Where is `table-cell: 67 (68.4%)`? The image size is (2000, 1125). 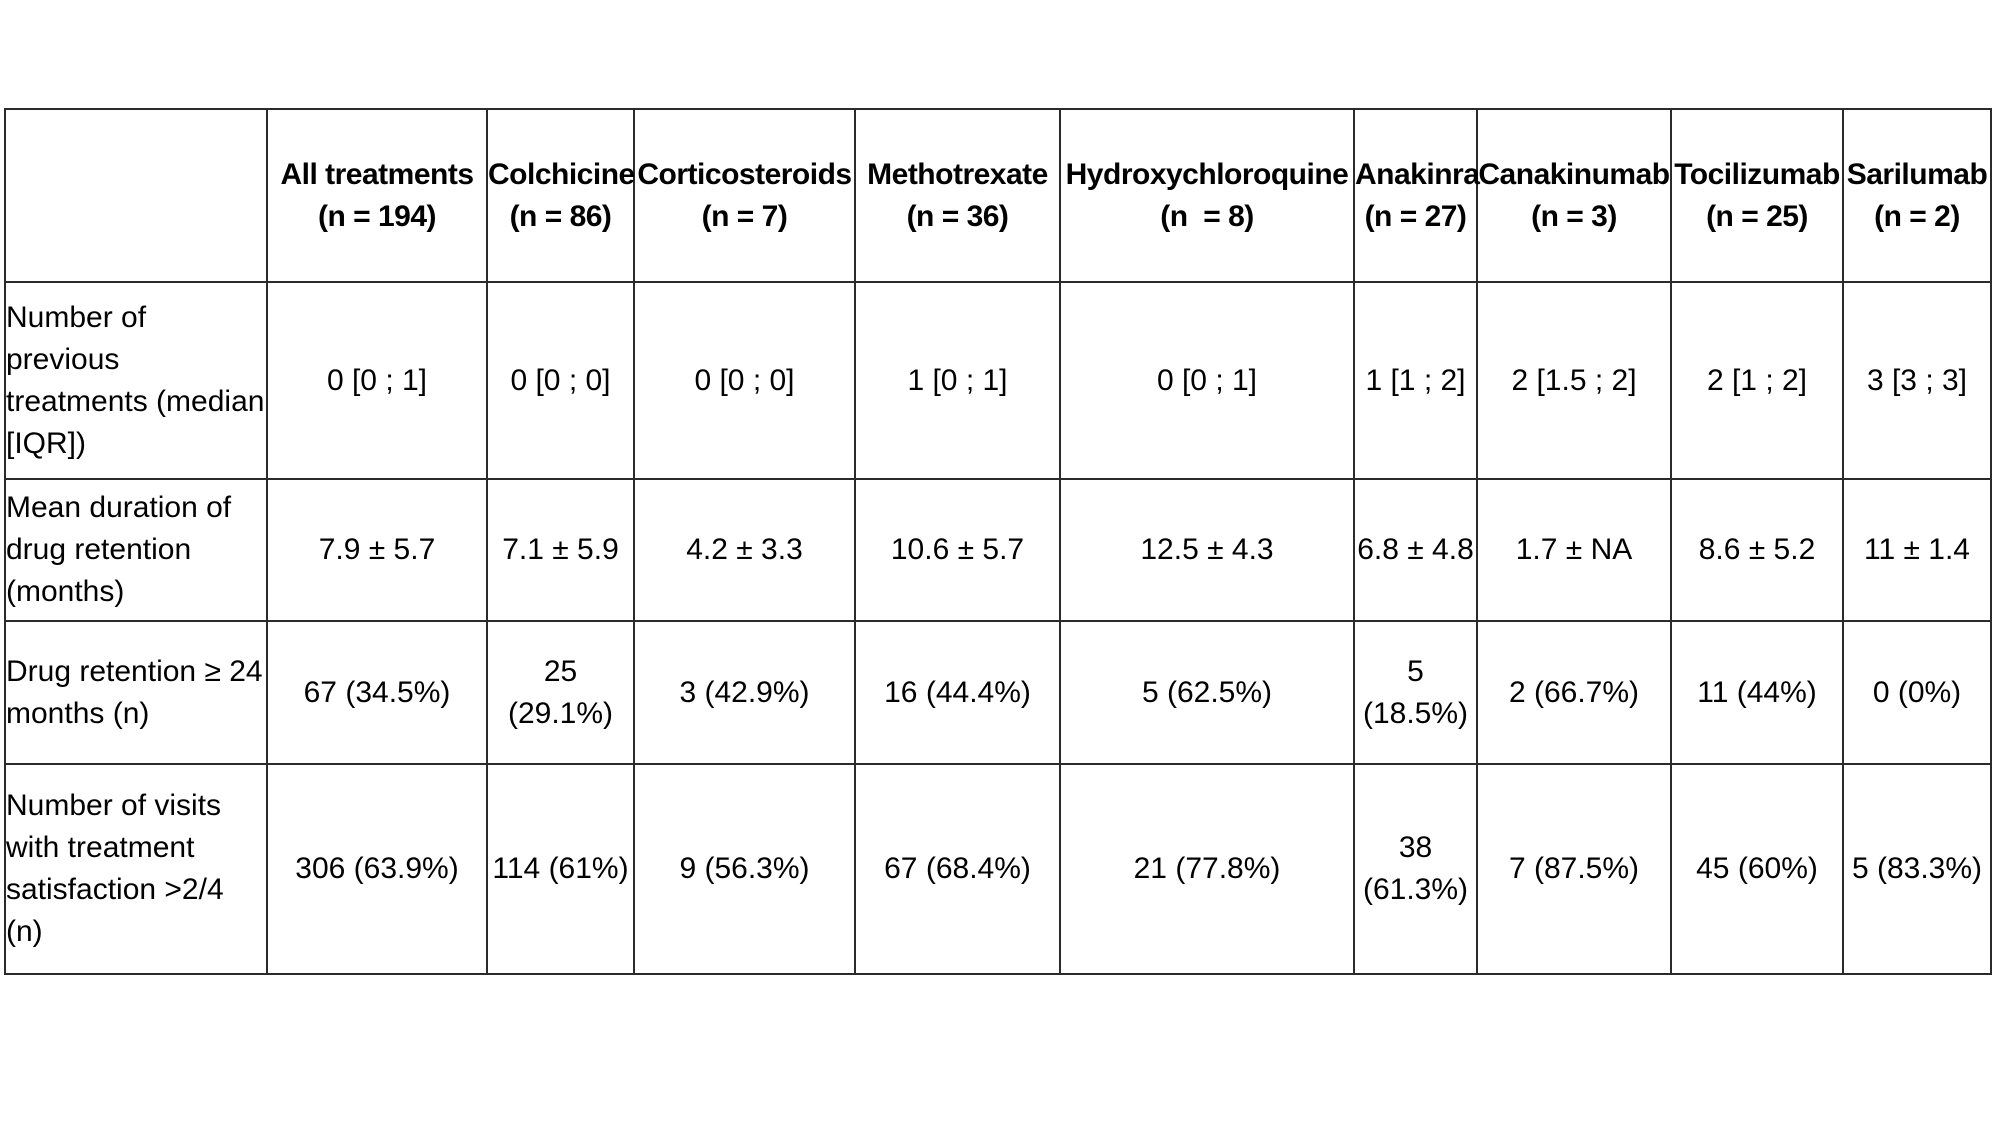
table-cell: 67 (68.4%) is located at coordinates (957, 869).